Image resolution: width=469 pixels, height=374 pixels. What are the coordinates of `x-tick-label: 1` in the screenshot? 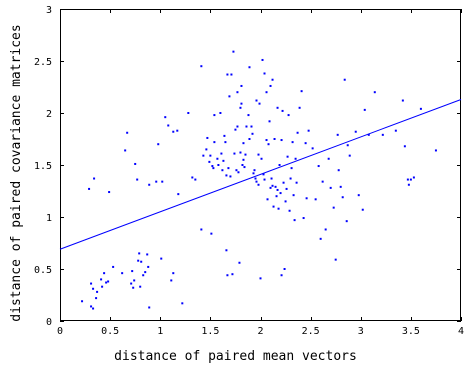 It's located at (160, 331).